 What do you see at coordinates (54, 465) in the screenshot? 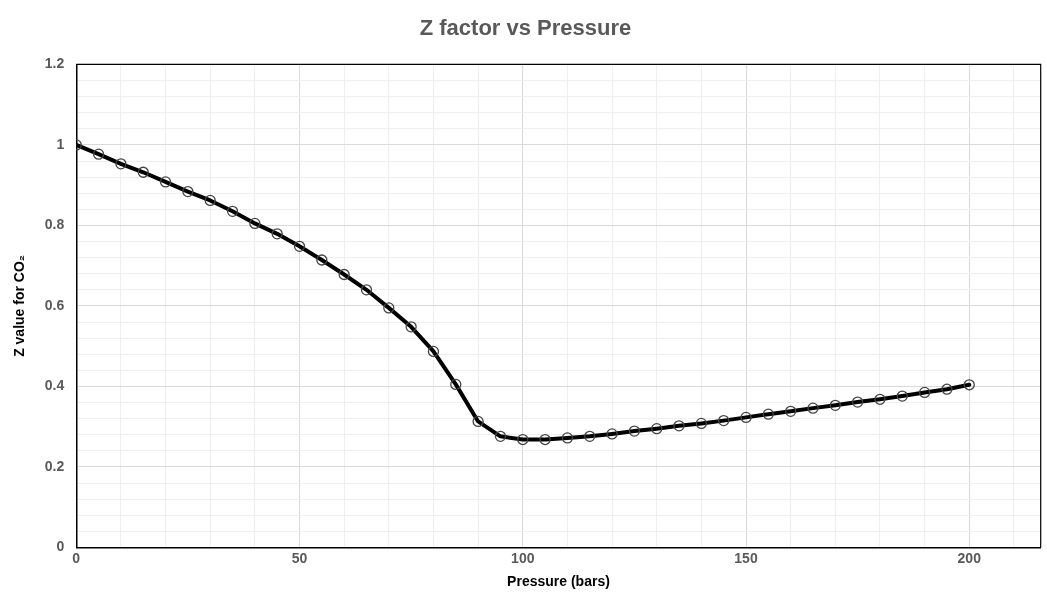
I see `y-tick-label: 0.2` at bounding box center [54, 465].